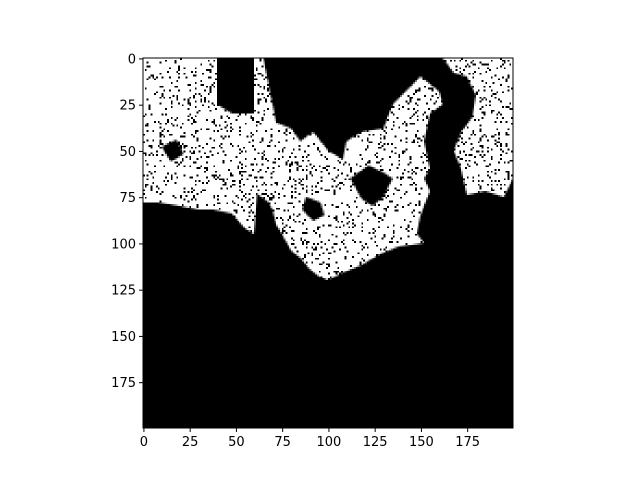 Image resolution: width=640 pixels, height=480 pixels. I want to click on y-tick-label: 75, so click(127, 198).